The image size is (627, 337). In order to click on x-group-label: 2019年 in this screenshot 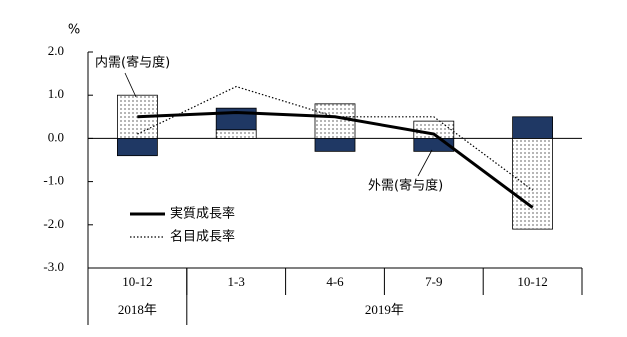, I will do `click(384, 309)`.